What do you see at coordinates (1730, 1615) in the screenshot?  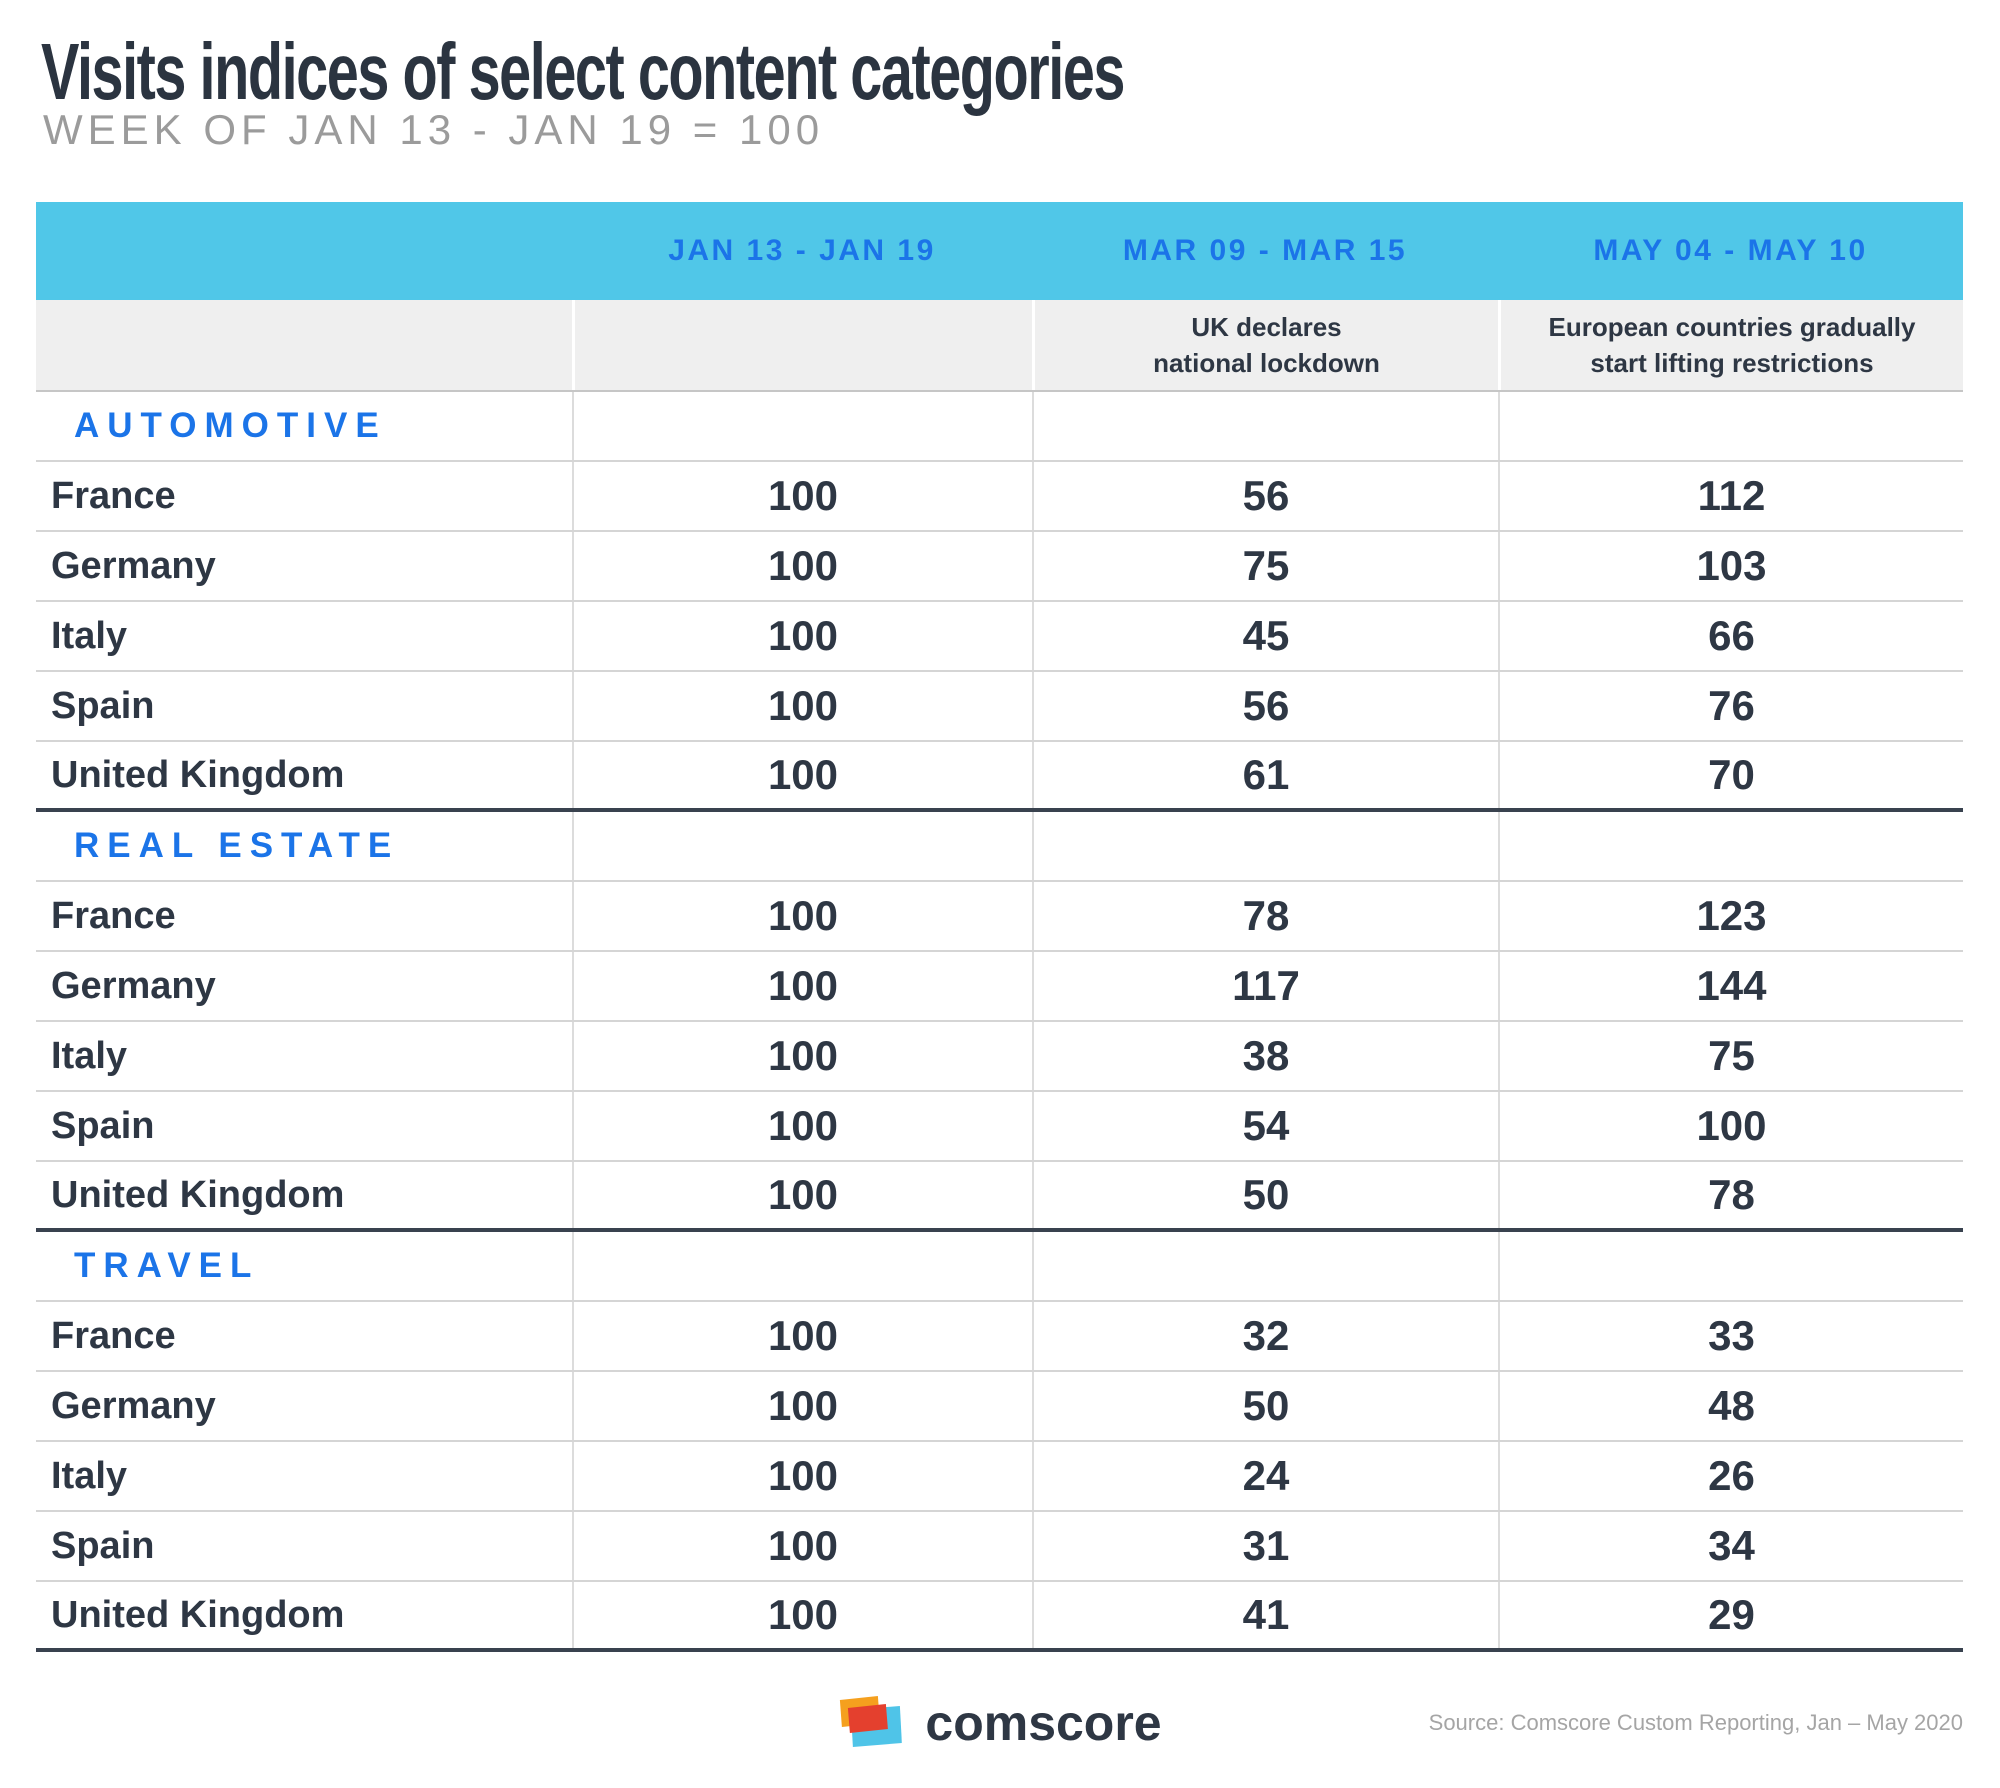 I see `value-may04-may10: 29` at bounding box center [1730, 1615].